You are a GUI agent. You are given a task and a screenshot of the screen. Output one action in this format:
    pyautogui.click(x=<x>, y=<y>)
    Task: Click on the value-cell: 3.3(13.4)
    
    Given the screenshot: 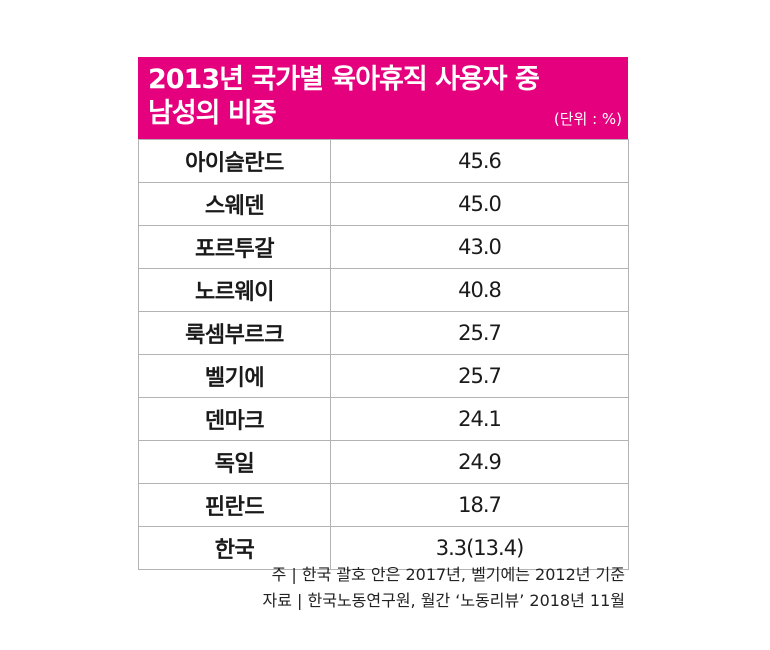 What is the action you would take?
    pyautogui.click(x=479, y=548)
    